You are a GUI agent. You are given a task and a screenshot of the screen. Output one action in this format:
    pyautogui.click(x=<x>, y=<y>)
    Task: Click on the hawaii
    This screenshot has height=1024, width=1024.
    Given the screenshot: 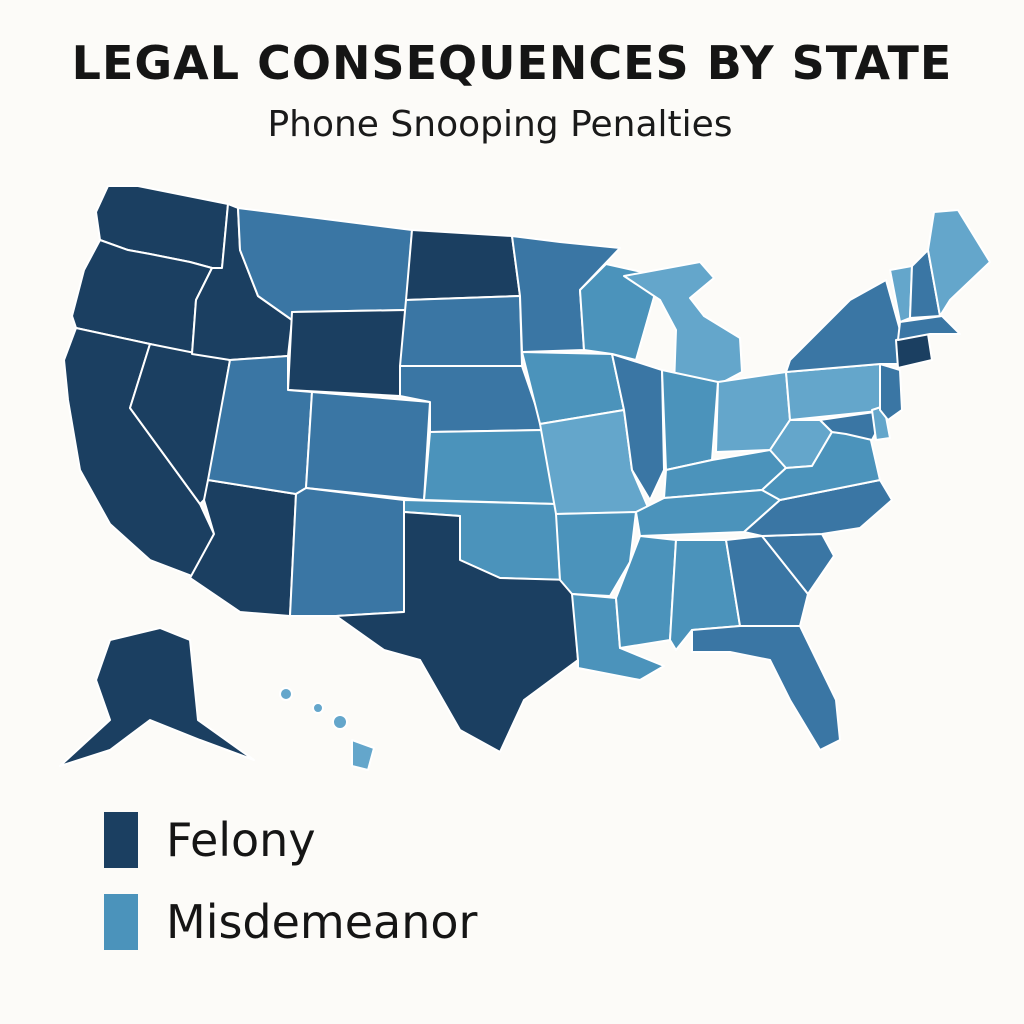 What is the action you would take?
    pyautogui.click(x=327, y=729)
    